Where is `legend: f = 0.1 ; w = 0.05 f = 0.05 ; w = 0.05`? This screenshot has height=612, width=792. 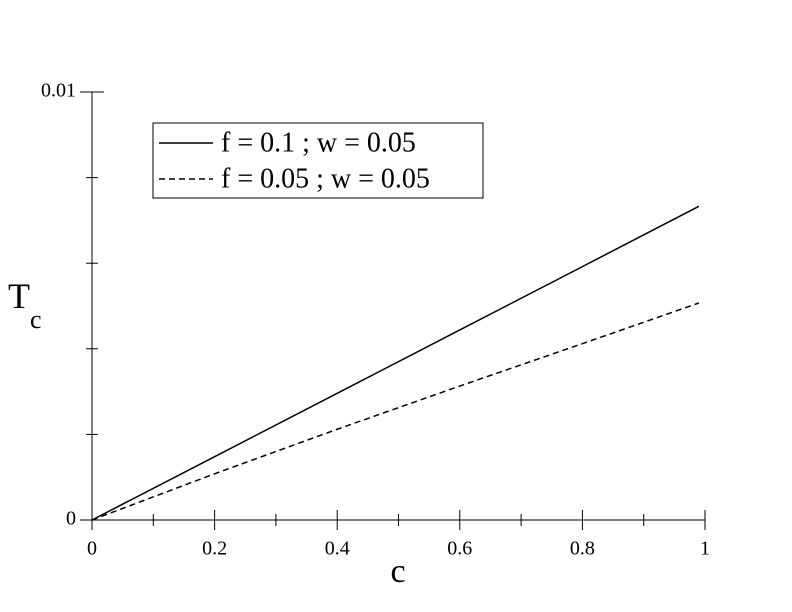
legend: f = 0.1 ; w = 0.05 f = 0.05 ; w = 0.05 is located at coordinates (318, 160).